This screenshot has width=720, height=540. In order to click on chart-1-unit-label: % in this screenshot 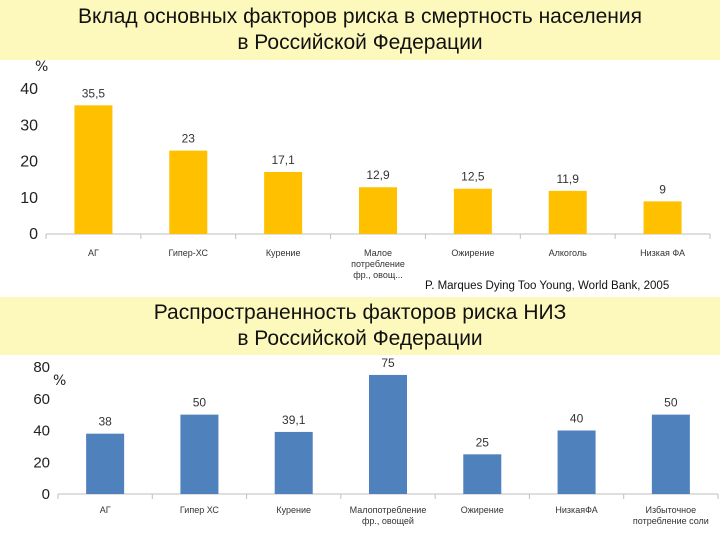, I will do `click(42, 67)`.